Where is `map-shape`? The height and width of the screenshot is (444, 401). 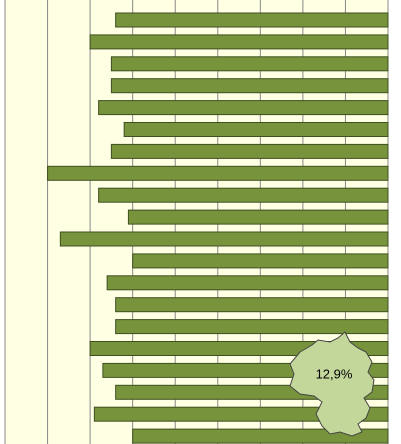
map-shape is located at coordinates (332, 384).